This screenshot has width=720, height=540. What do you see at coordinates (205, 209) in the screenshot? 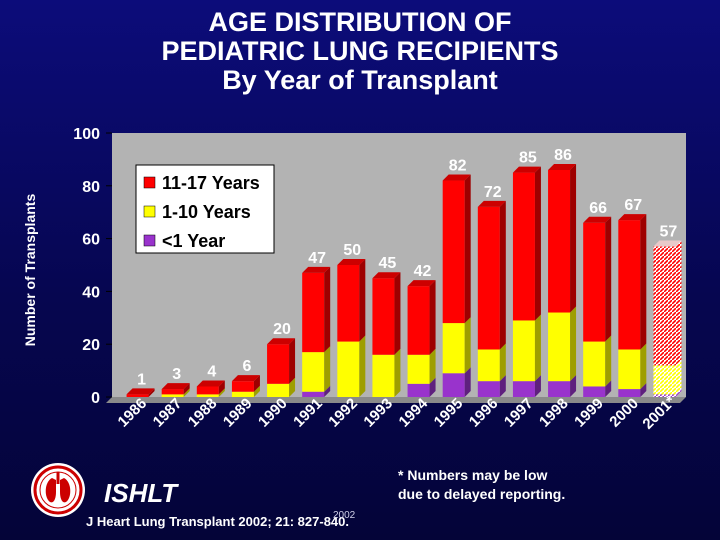
I see `legend-box` at bounding box center [205, 209].